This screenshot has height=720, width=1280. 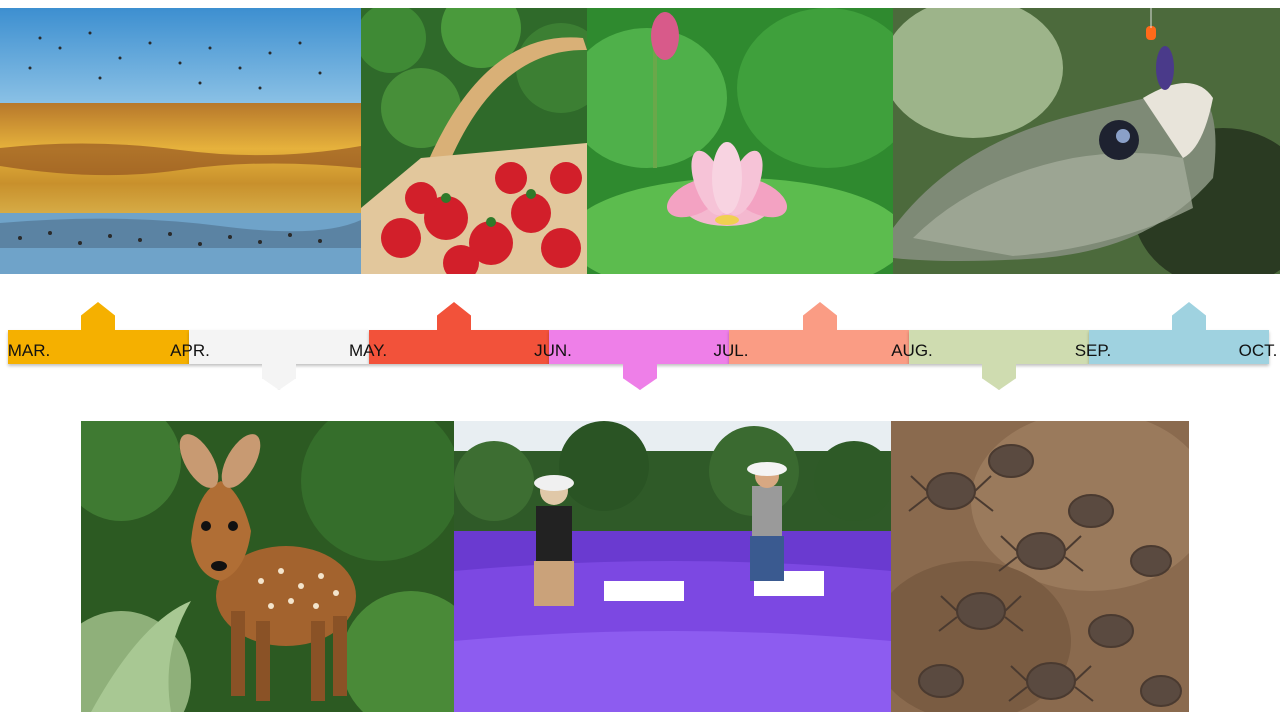 What do you see at coordinates (29, 350) in the screenshot?
I see `month-label-mar: MAR.` at bounding box center [29, 350].